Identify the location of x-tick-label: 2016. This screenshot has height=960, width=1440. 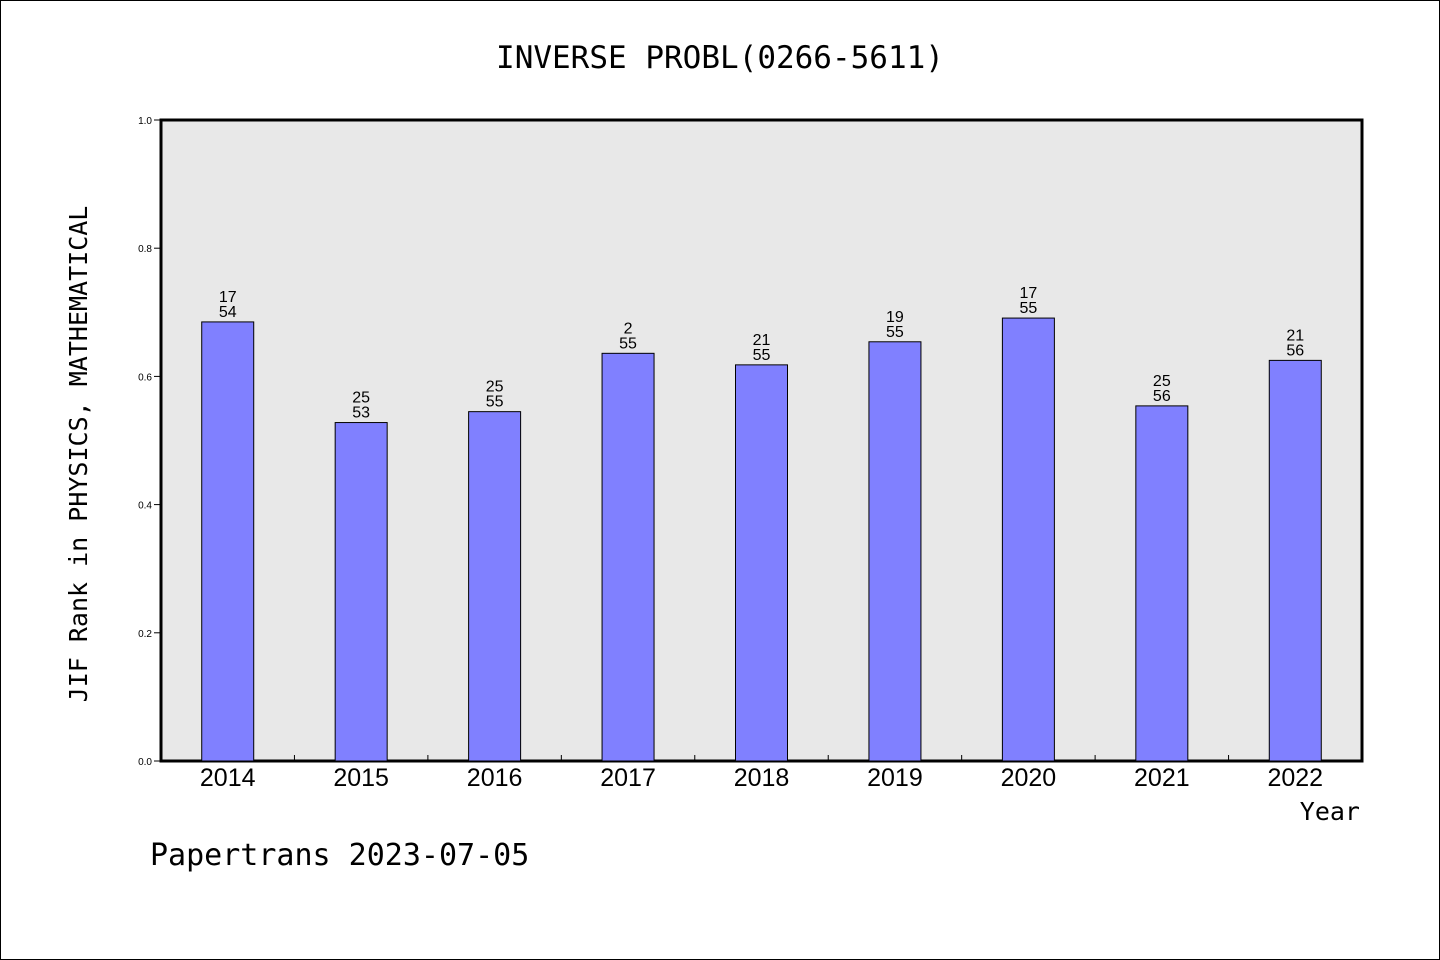
(495, 778).